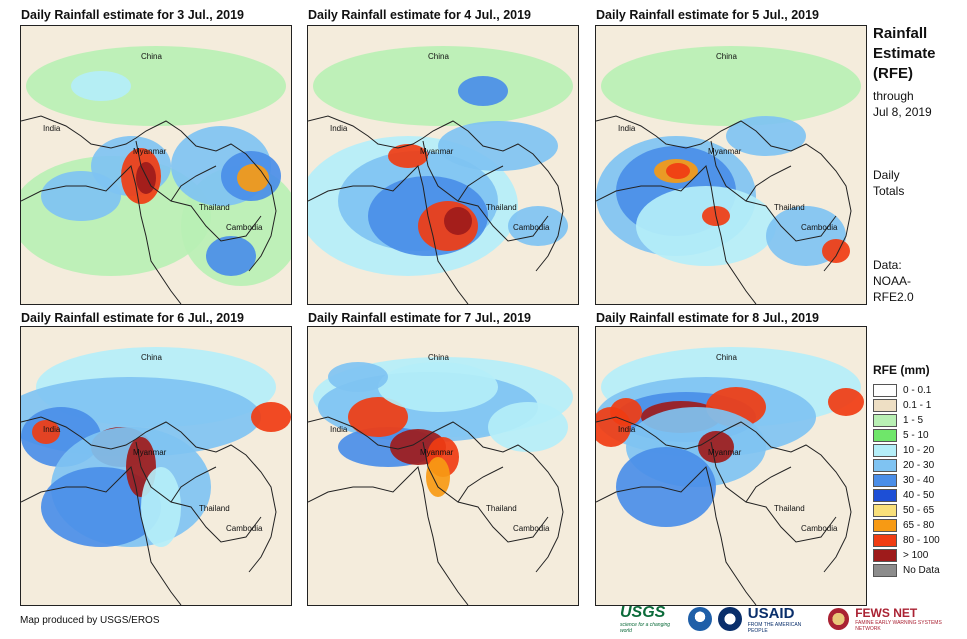 The image size is (967, 639). Describe the element at coordinates (838, 619) in the screenshot. I see `fewsnet-globe-icon` at that location.